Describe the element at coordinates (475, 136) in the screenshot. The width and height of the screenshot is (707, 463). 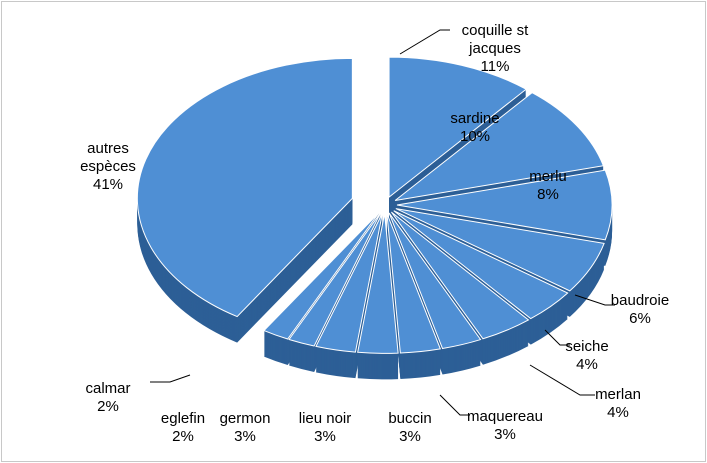
I see `value-label: 10%` at that location.